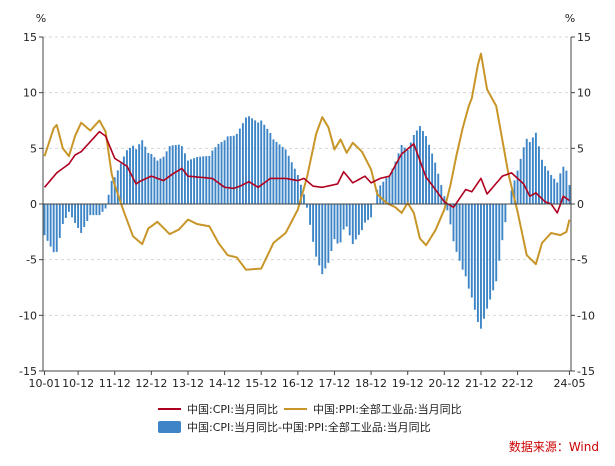 The width and height of the screenshot is (615, 466). I want to click on legend-label-diff: 中国:CPI:当月同比-中国:PPI:全部工业品:当月同比, so click(309, 427).